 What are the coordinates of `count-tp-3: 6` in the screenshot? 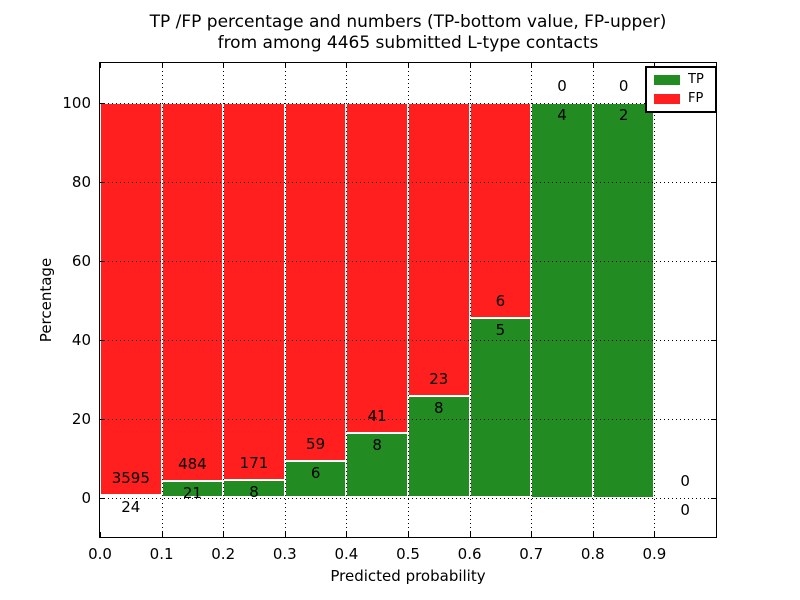 It's located at (315, 473).